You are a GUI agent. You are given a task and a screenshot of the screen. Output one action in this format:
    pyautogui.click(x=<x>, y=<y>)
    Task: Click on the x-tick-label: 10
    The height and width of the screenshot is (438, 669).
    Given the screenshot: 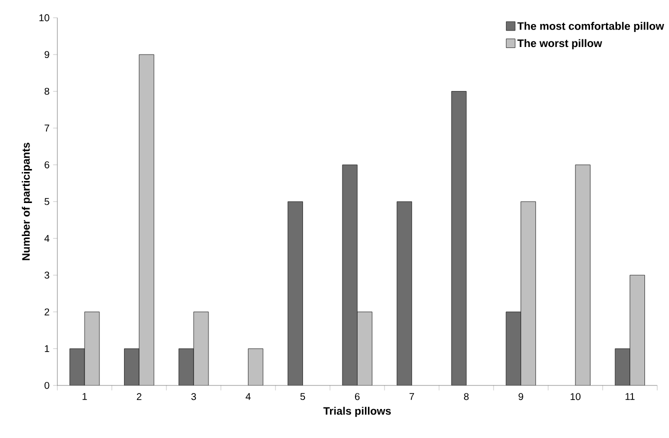 What is the action you would take?
    pyautogui.click(x=575, y=396)
    